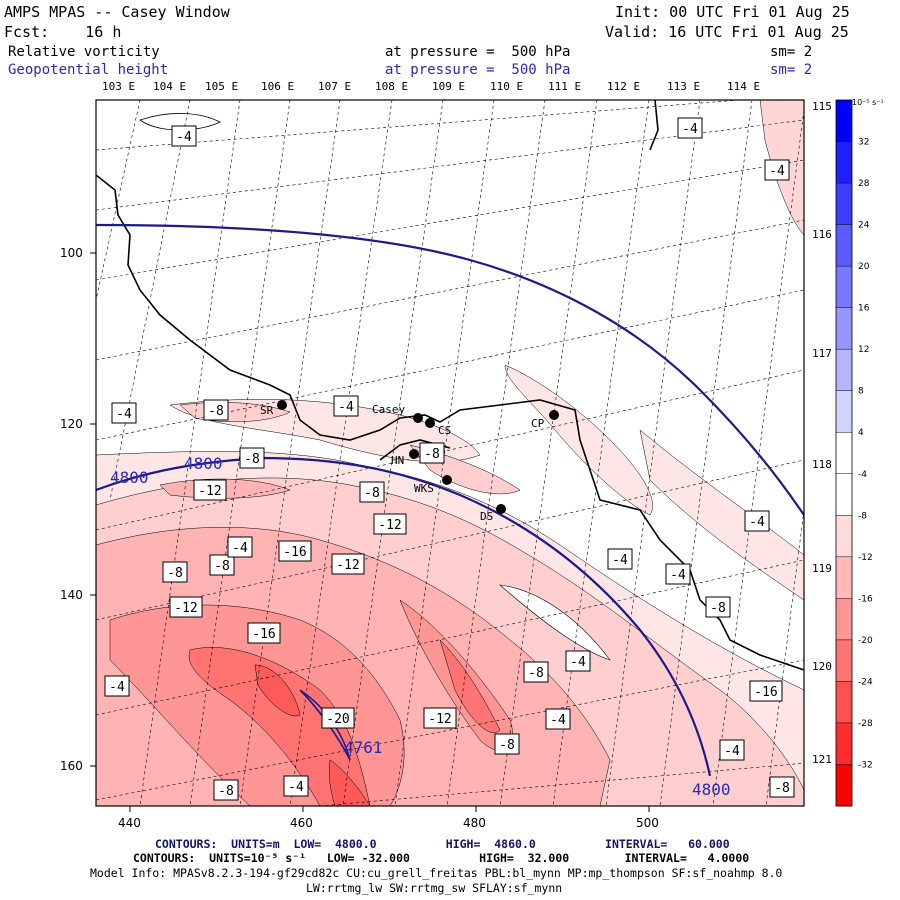 This screenshot has width=900, height=900. I want to click on lon-label: 112 E, so click(623, 86).